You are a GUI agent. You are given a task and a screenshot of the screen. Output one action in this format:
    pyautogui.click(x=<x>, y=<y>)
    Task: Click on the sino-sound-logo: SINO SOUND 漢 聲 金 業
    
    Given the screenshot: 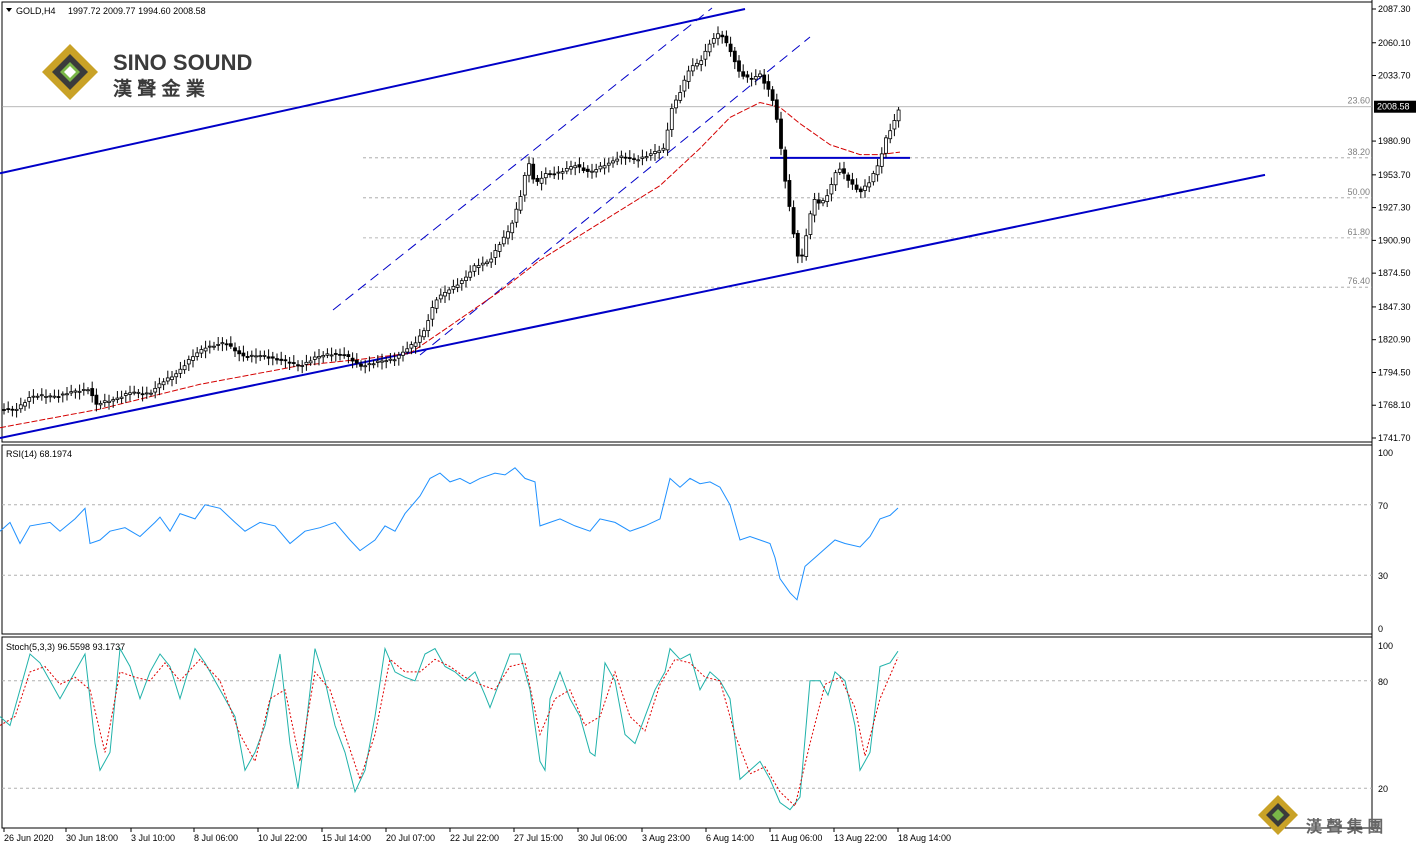 What is the action you would take?
    pyautogui.click(x=147, y=72)
    